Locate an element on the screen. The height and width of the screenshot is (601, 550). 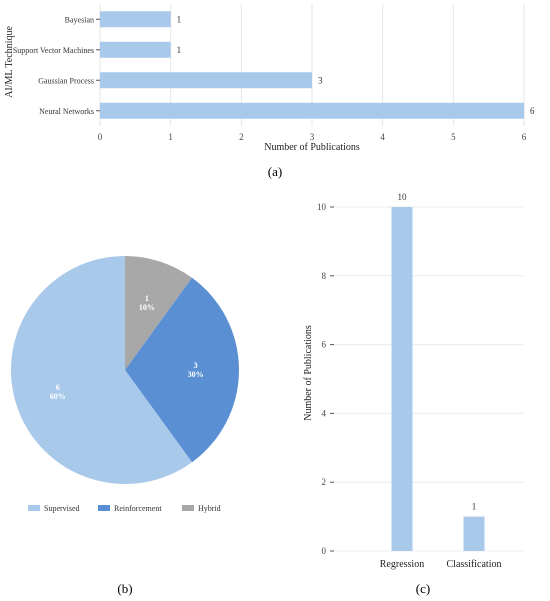
panel-c-category-label: Regression is located at coordinates (402, 564).